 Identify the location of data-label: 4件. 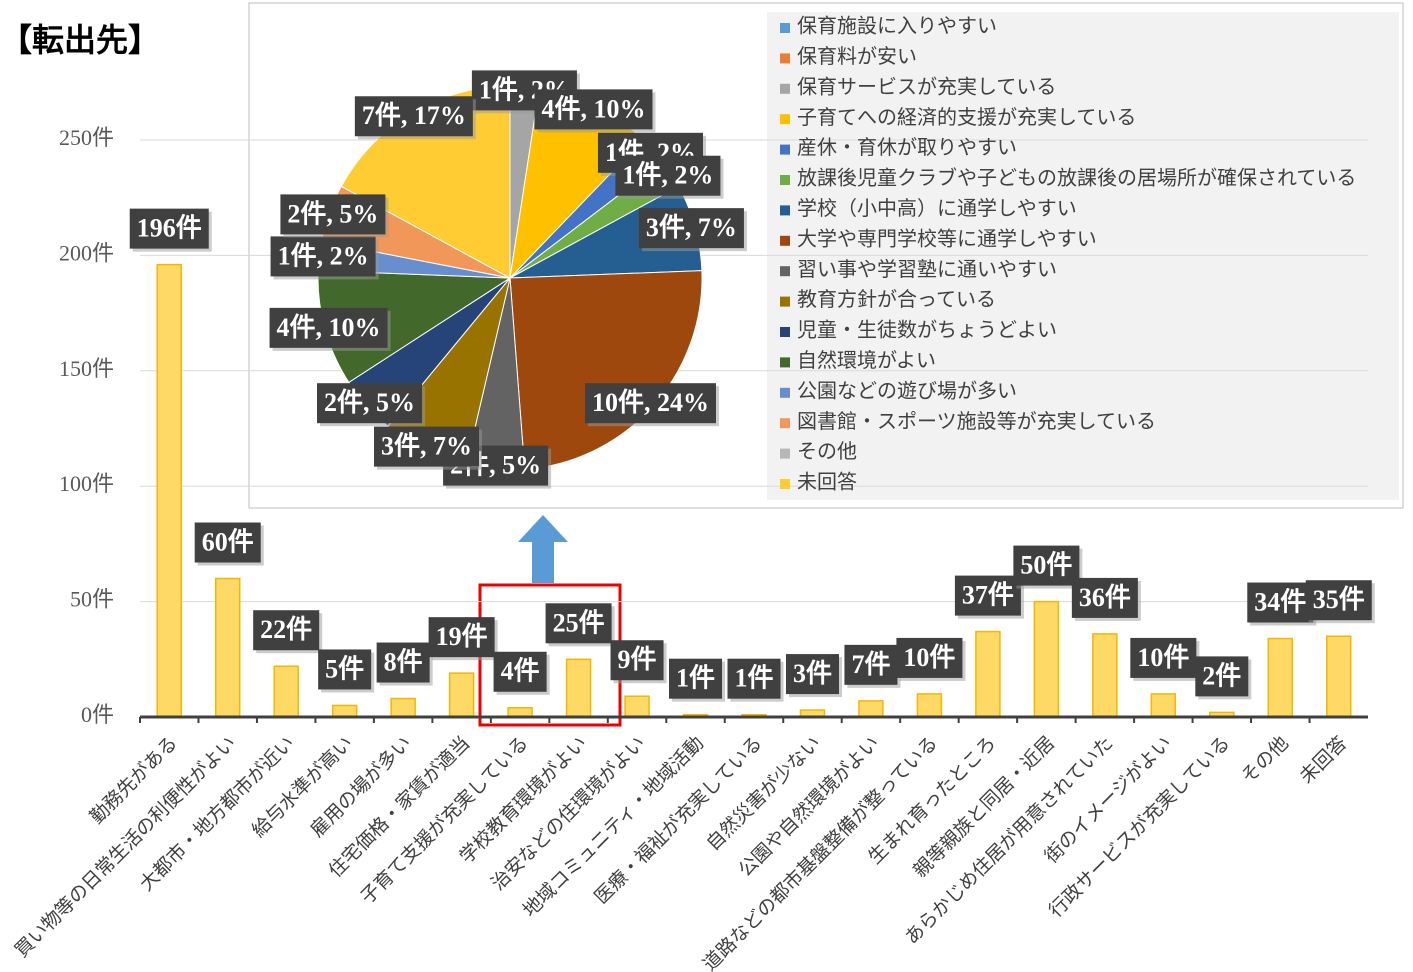
(520, 671).